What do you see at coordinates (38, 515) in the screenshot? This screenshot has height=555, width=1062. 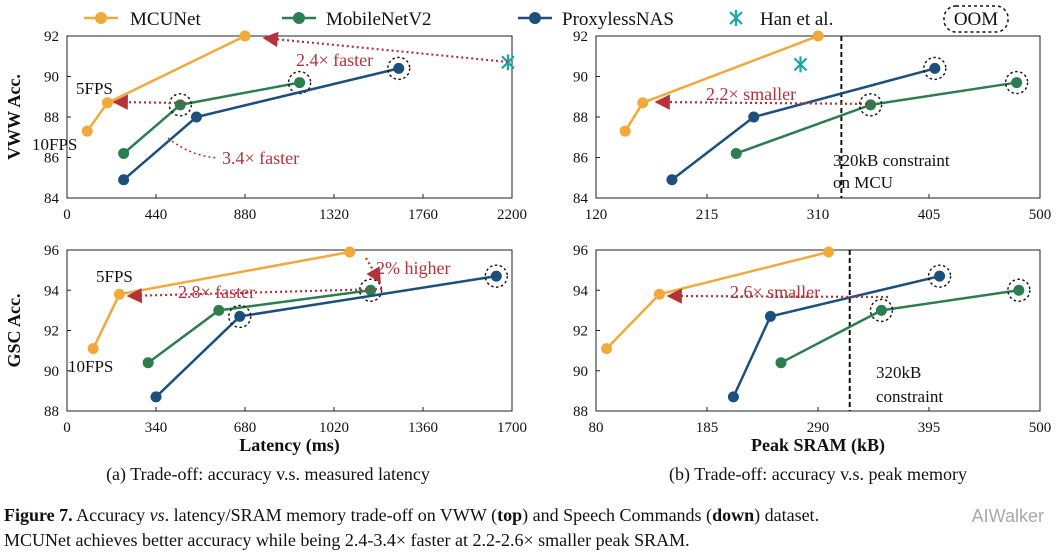 I see `caption-label: Figure 7.` at bounding box center [38, 515].